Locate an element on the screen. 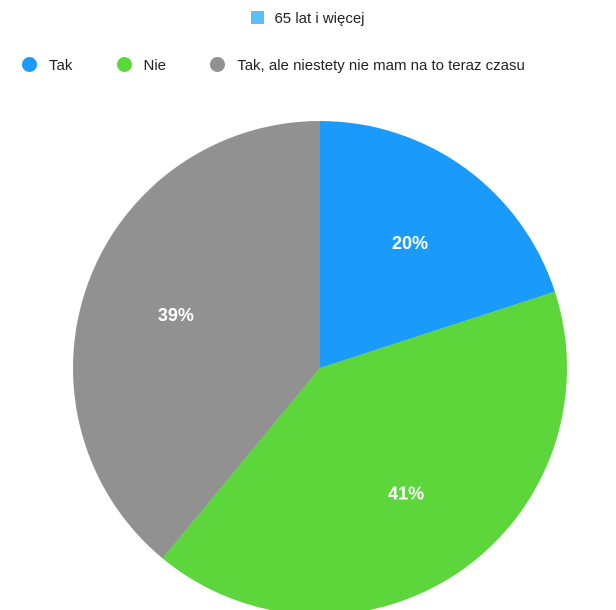 The height and width of the screenshot is (610, 616). title-swatch is located at coordinates (258, 17).